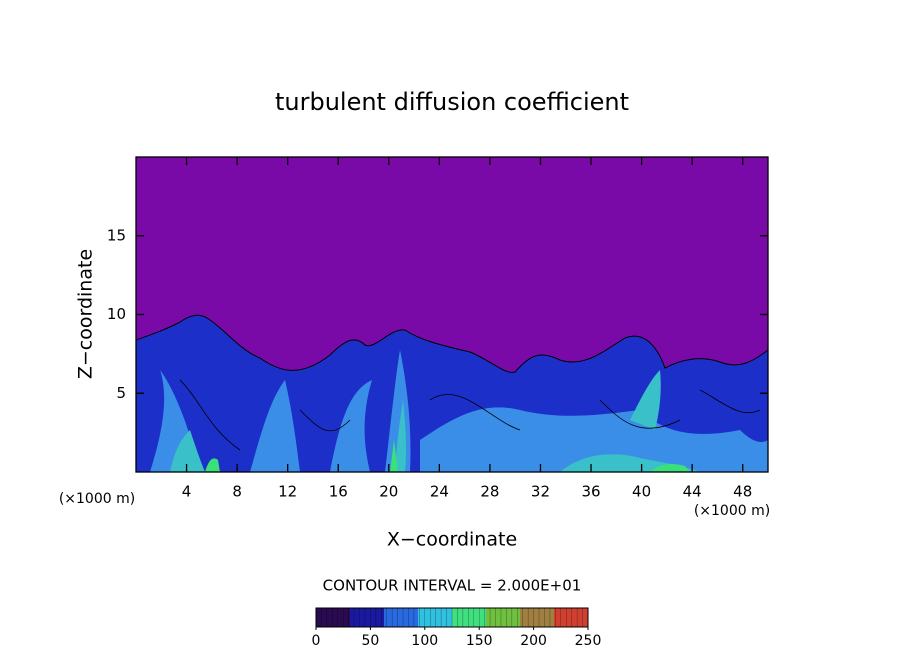 The width and height of the screenshot is (904, 654). I want to click on x-tick-label: 44, so click(692, 492).